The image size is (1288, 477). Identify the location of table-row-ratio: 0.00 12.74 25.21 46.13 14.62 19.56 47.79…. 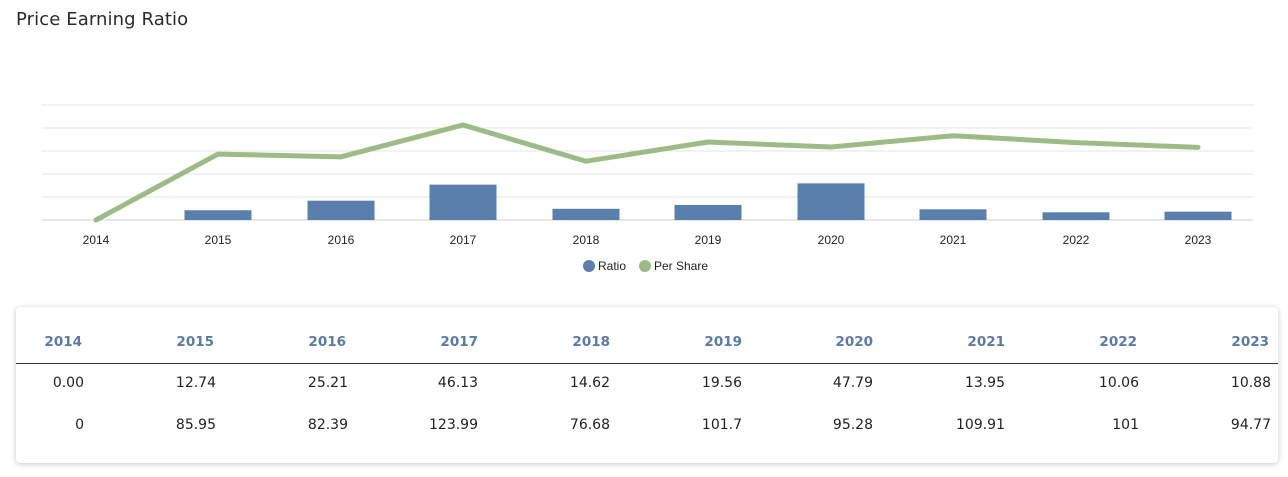
(647, 385).